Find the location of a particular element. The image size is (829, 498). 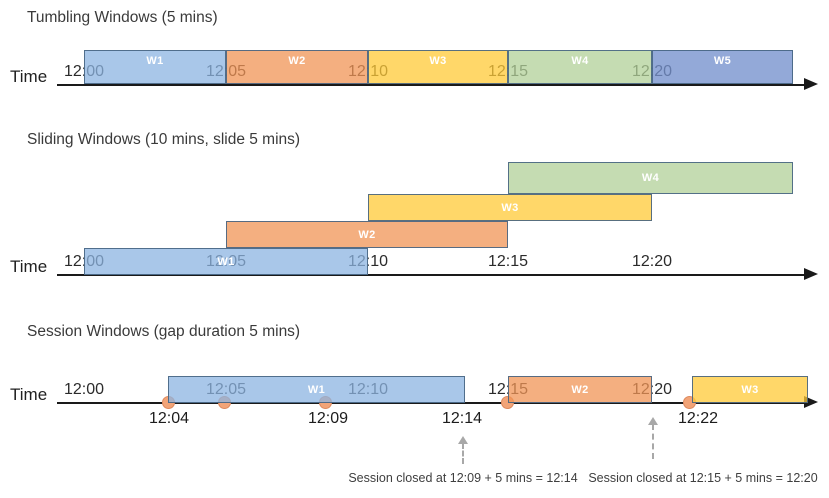

event-time-label: 12:04 is located at coordinates (169, 418).